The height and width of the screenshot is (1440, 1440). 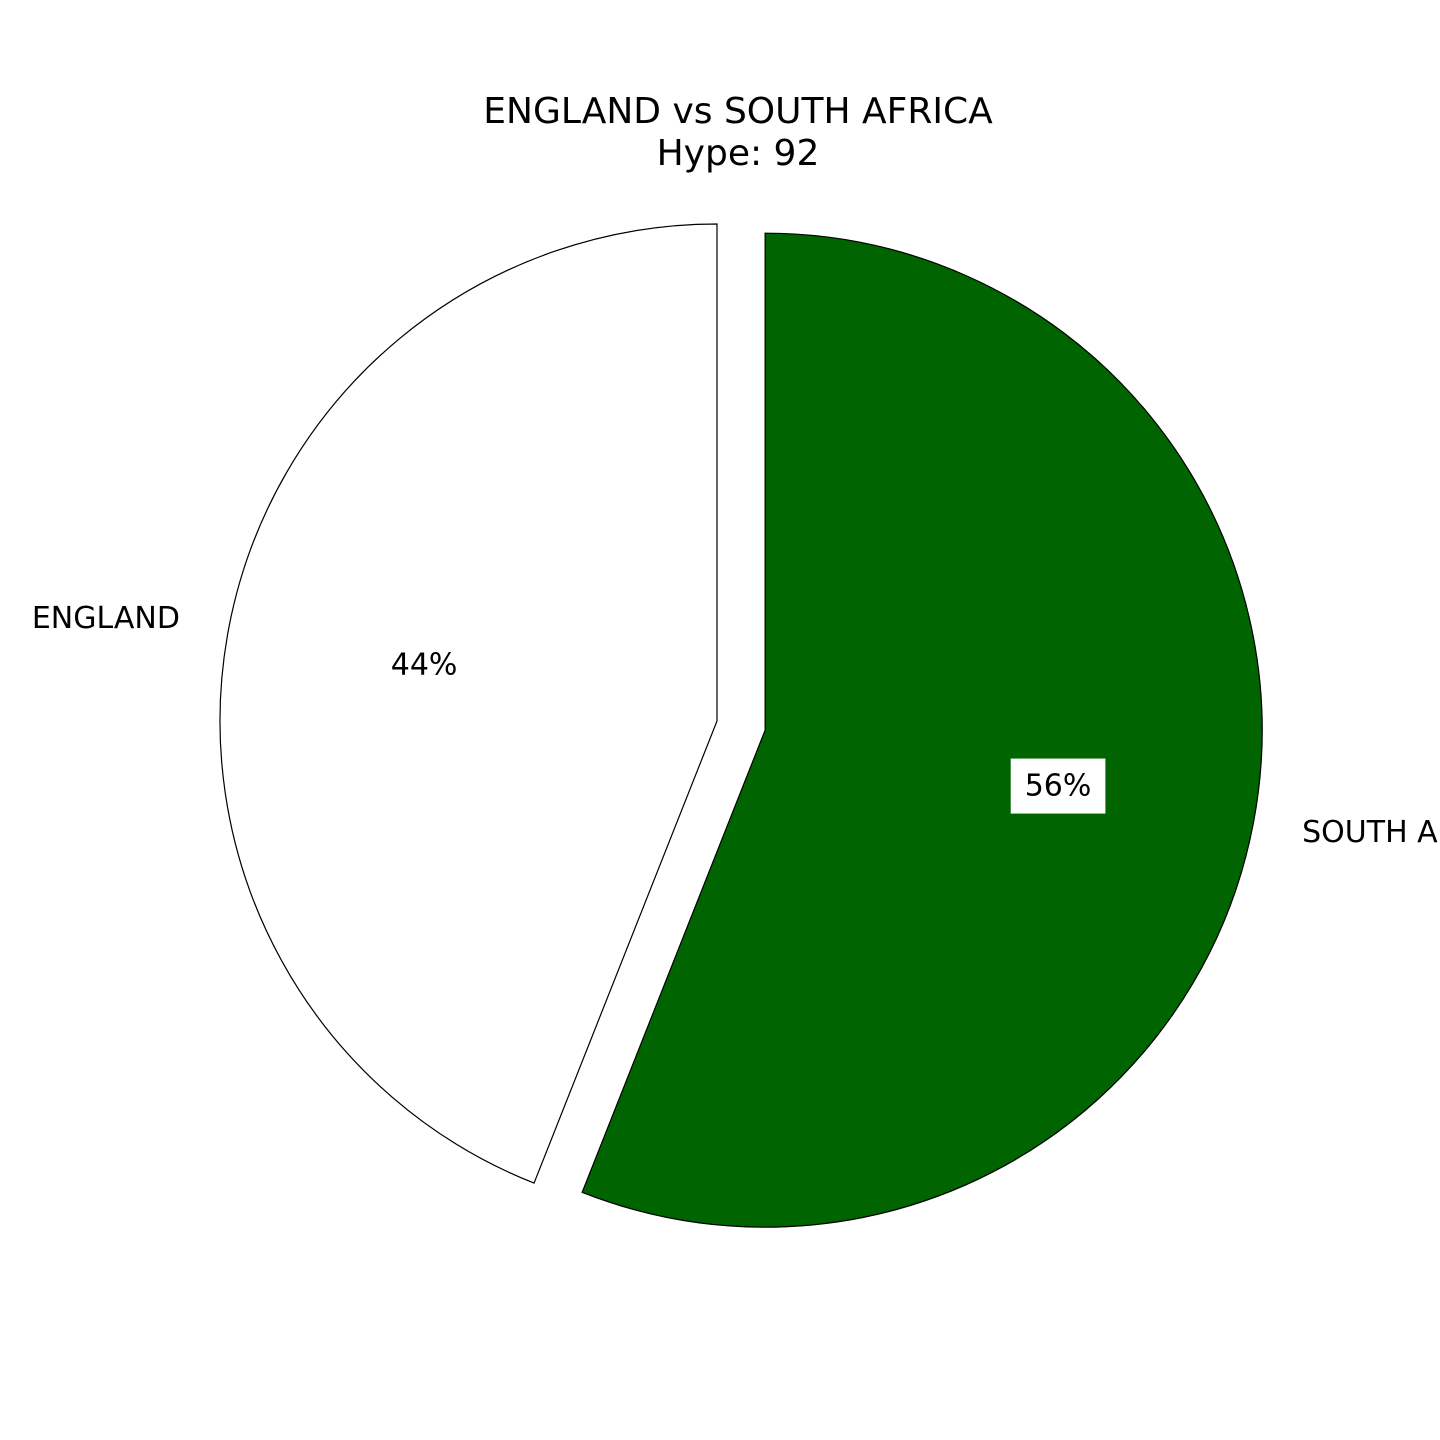 I want to click on chart-subtitle: Hype: 92, so click(x=738, y=153).